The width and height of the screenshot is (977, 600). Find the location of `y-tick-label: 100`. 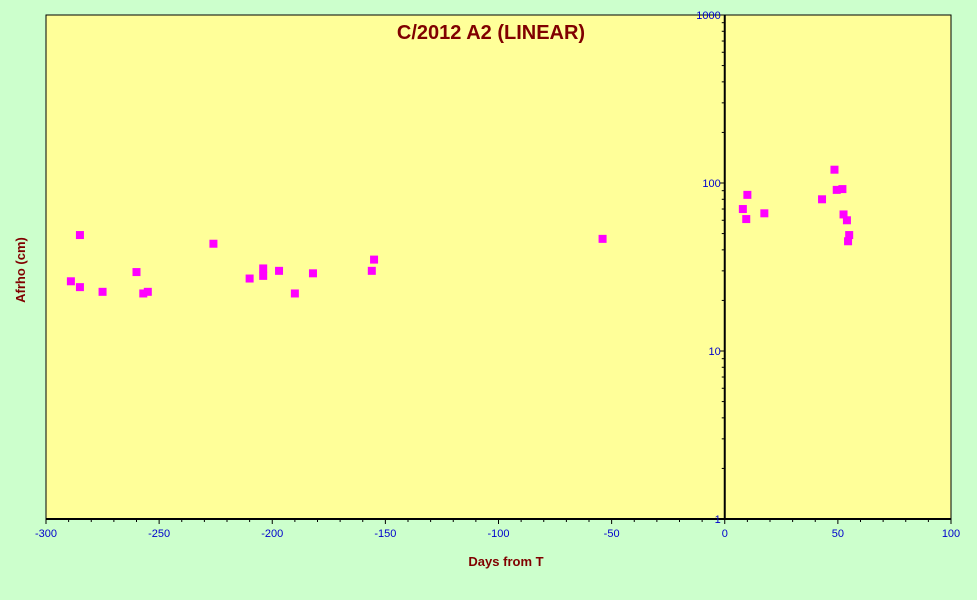

y-tick-label: 100 is located at coordinates (711, 184).